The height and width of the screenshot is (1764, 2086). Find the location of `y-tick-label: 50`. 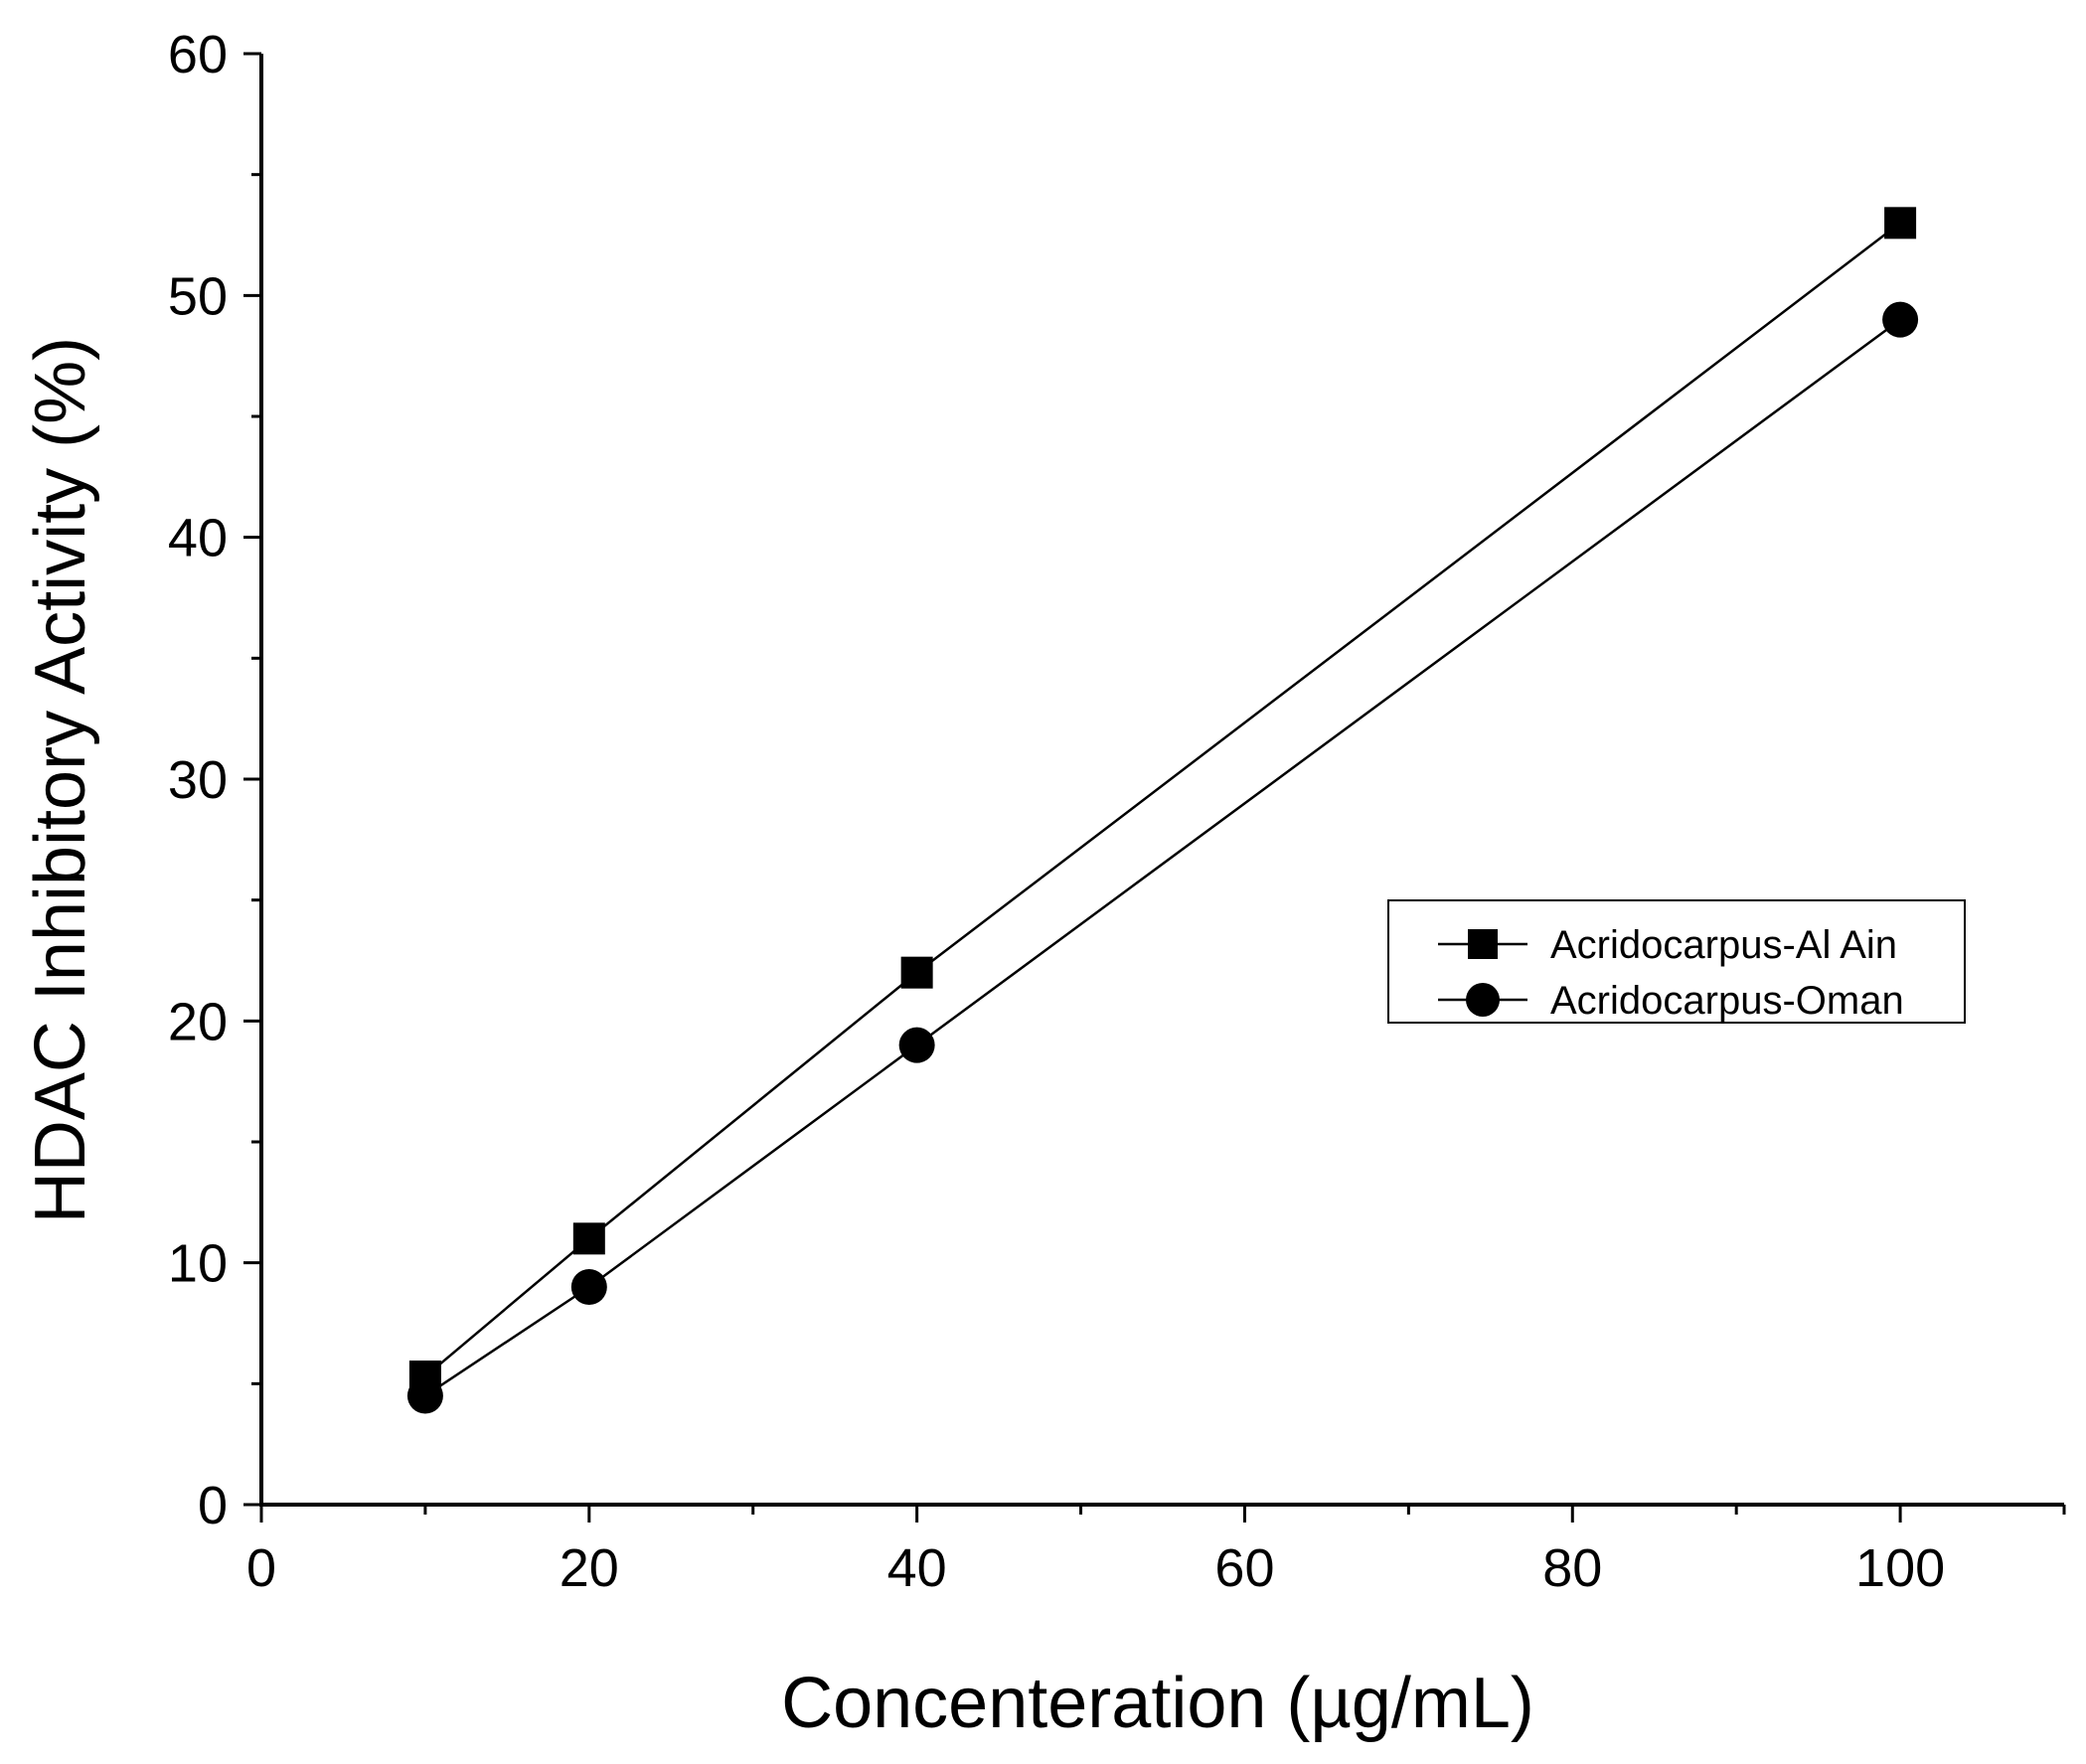

y-tick-label: 50 is located at coordinates (198, 296).